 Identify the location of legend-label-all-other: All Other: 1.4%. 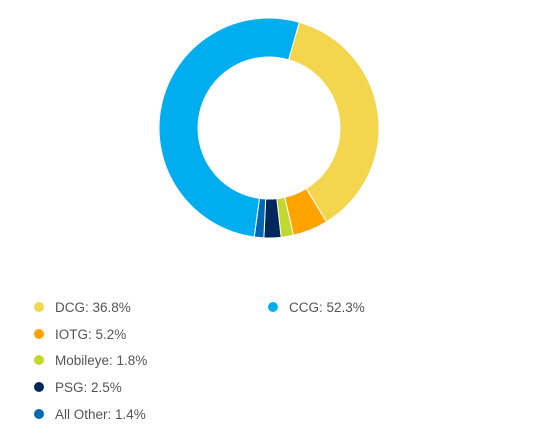
(100, 414).